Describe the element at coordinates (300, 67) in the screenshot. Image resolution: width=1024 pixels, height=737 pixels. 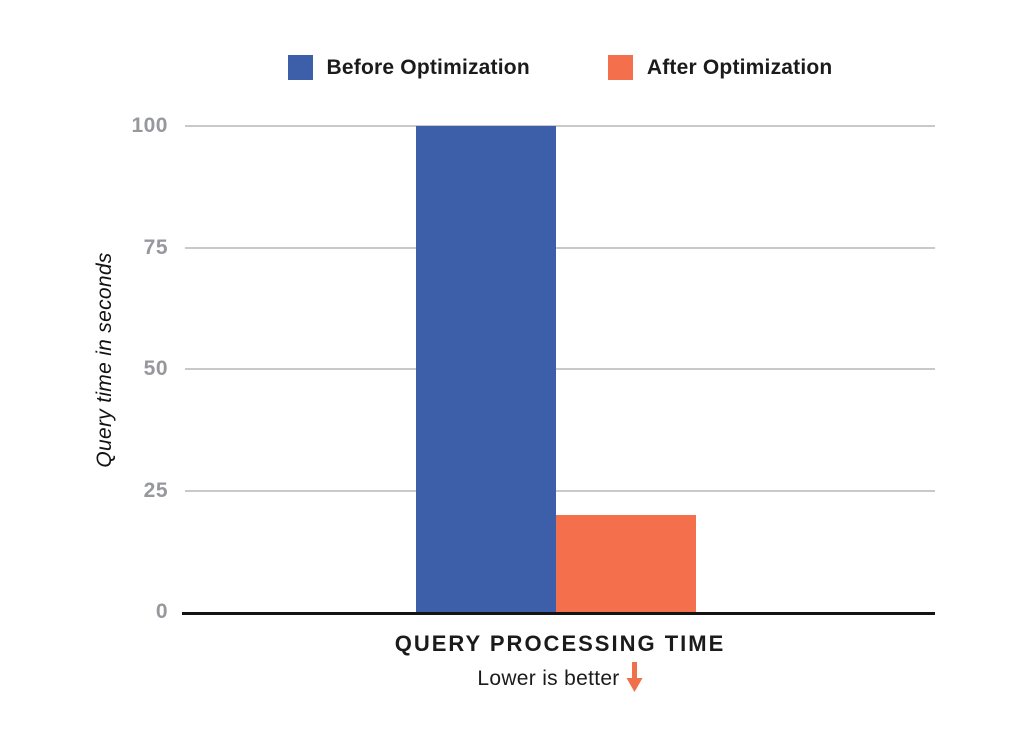
I see `legend-swatch-before-icon` at that location.